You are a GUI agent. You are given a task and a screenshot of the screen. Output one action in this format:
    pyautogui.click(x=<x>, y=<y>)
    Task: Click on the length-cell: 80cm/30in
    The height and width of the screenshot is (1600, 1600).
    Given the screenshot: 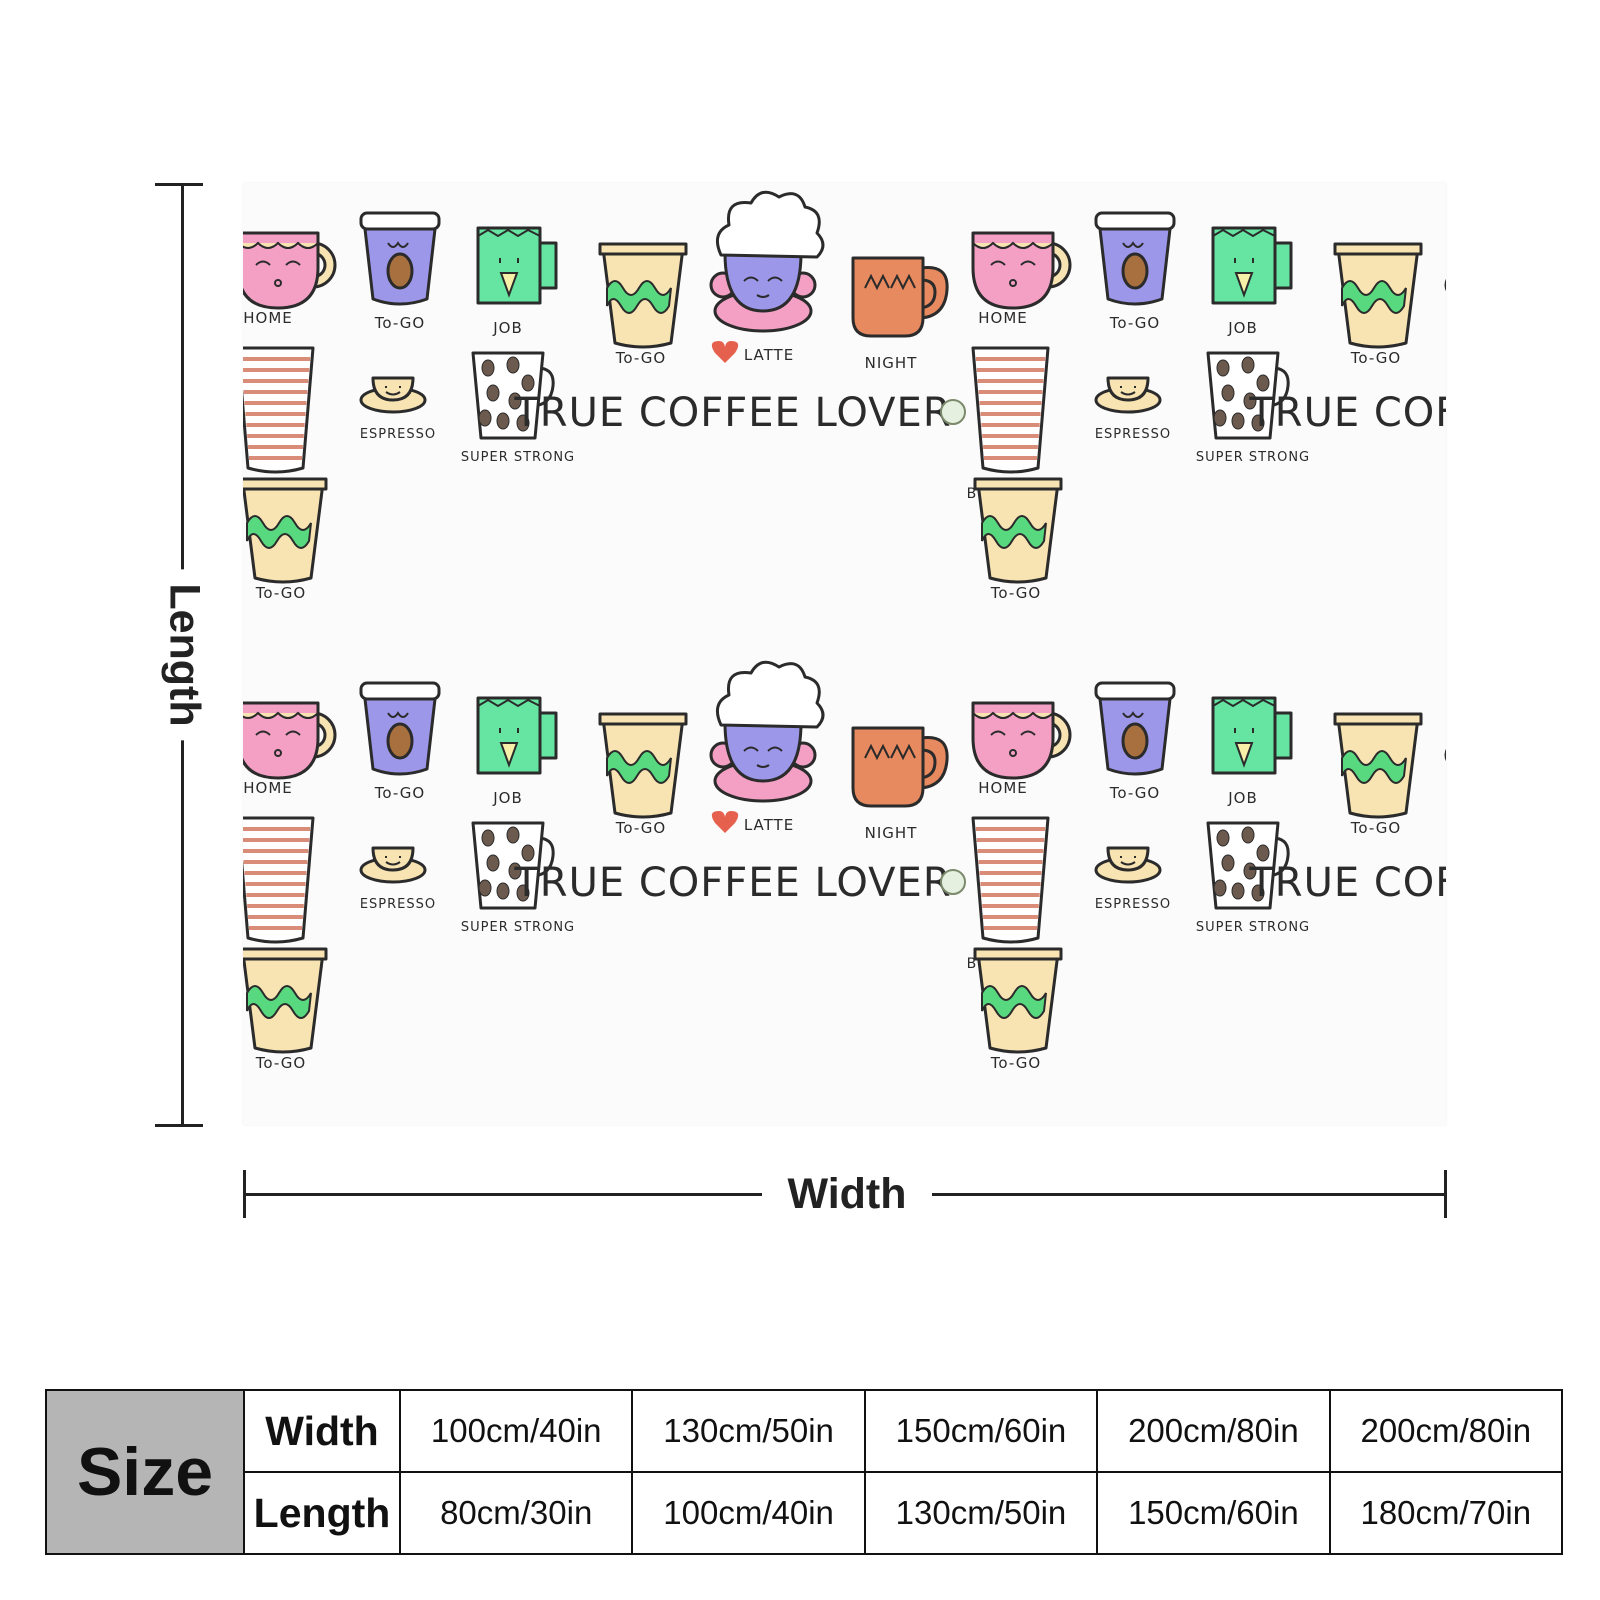 What is the action you would take?
    pyautogui.click(x=516, y=1513)
    